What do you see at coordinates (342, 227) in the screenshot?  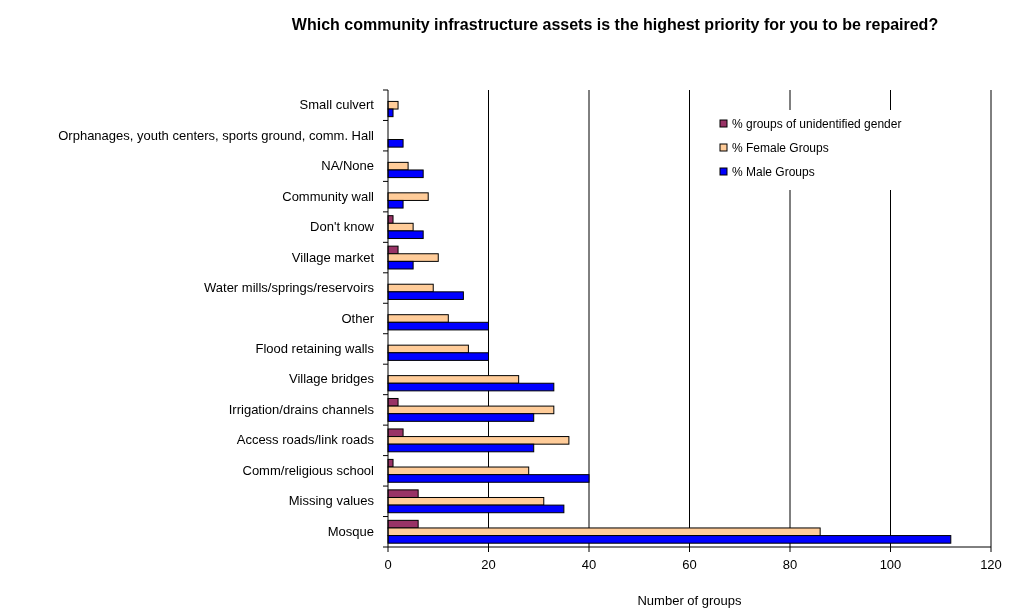 I see `y-tick-label: Don't know` at bounding box center [342, 227].